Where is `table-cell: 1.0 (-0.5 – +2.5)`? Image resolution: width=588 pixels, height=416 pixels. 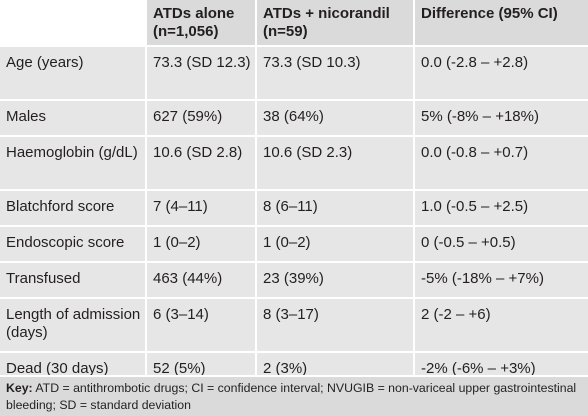
table-cell: 1.0 (-0.5 – +2.5) is located at coordinates (501, 208).